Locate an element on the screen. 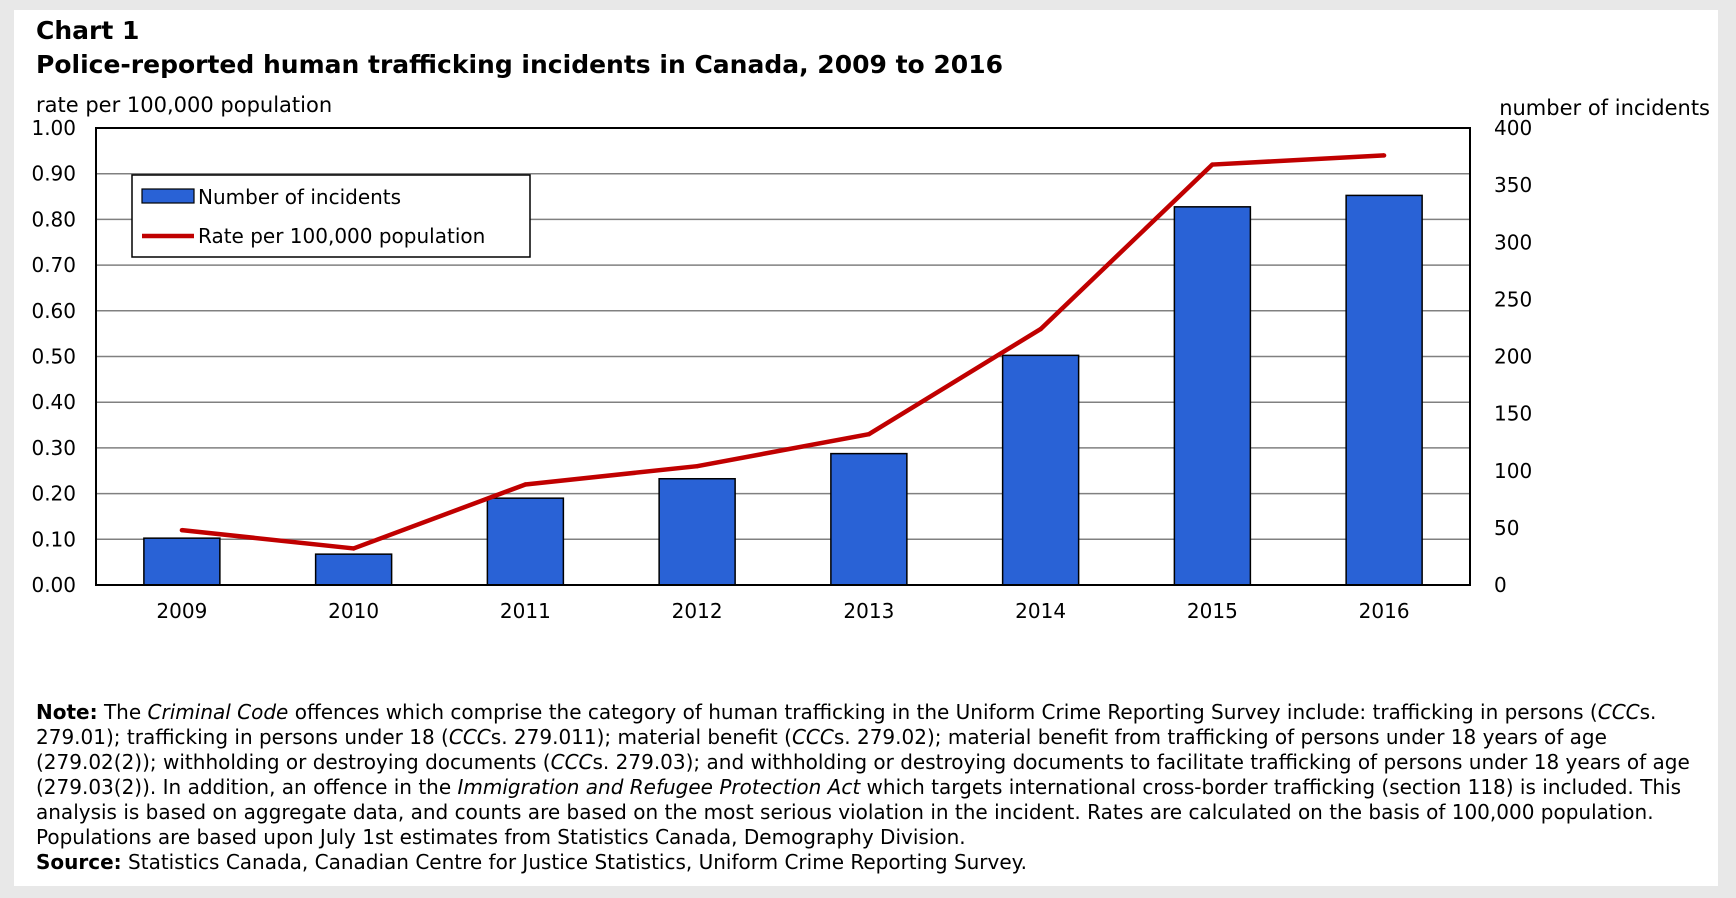 The width and height of the screenshot is (1736, 898). legend-label-rate: Rate per 100,000 population is located at coordinates (341, 236).